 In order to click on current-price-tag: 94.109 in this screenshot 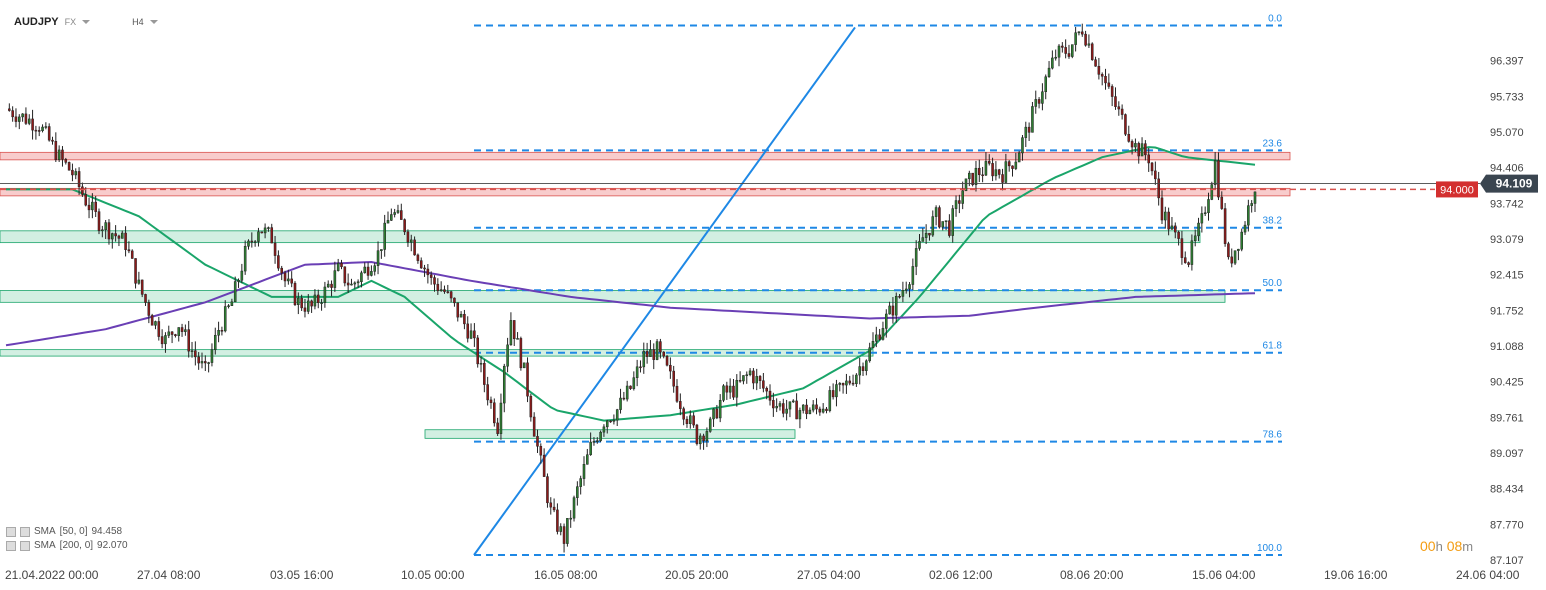, I will do `click(1509, 183)`.